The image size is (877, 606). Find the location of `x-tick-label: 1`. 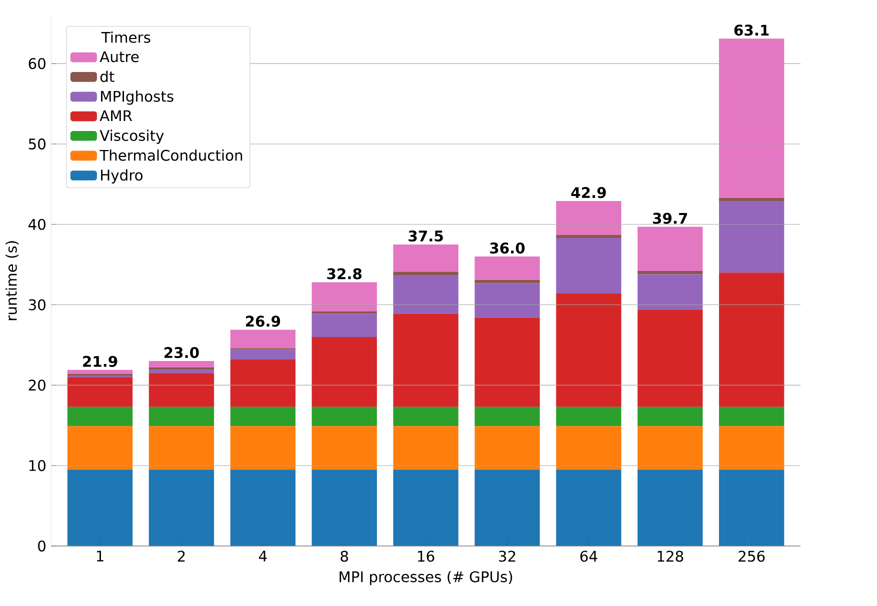

x-tick-label: 1 is located at coordinates (100, 556).